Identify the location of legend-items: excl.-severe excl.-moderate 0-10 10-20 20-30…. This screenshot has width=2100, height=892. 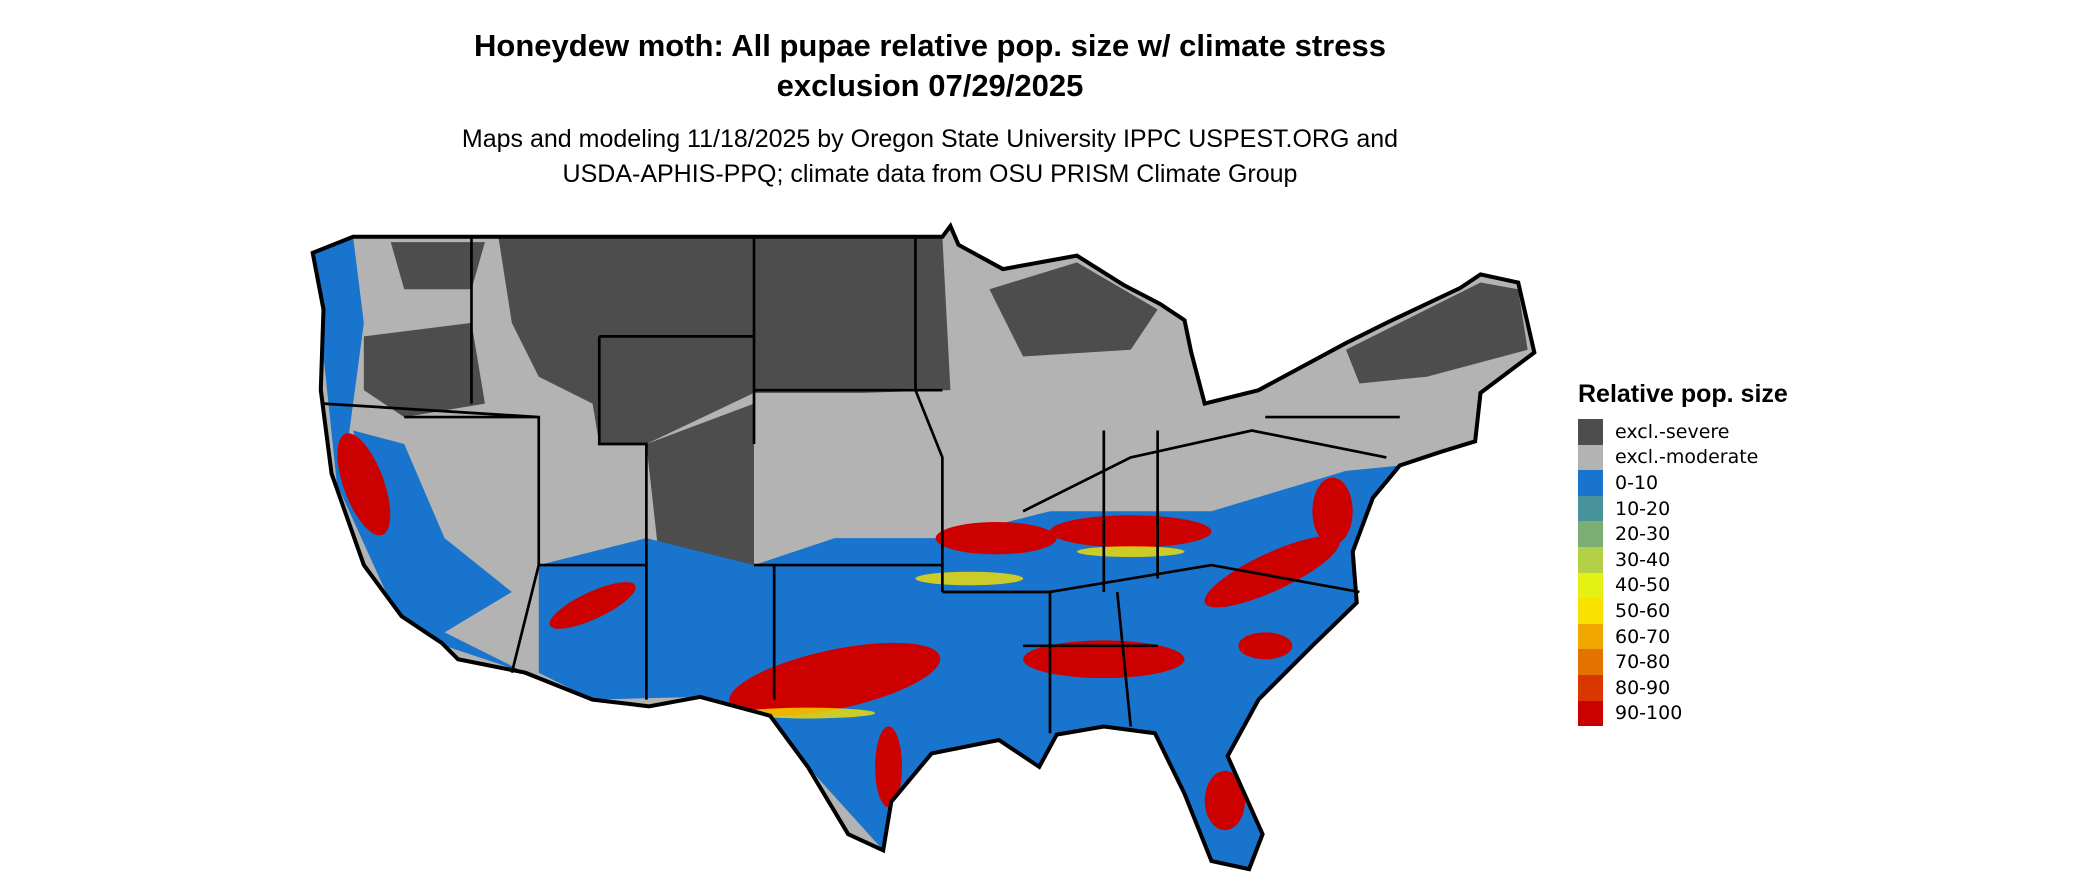
(1683, 573).